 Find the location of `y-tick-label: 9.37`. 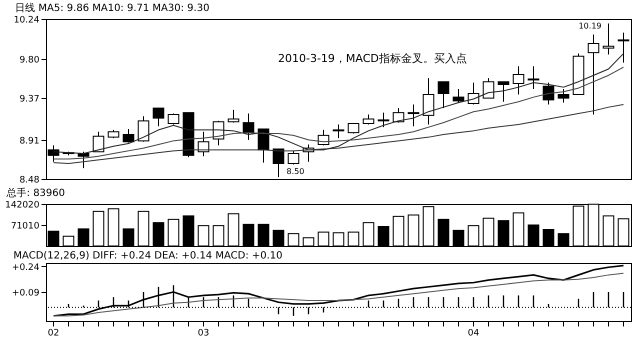

y-tick-label: 9.37 is located at coordinates (29, 99).